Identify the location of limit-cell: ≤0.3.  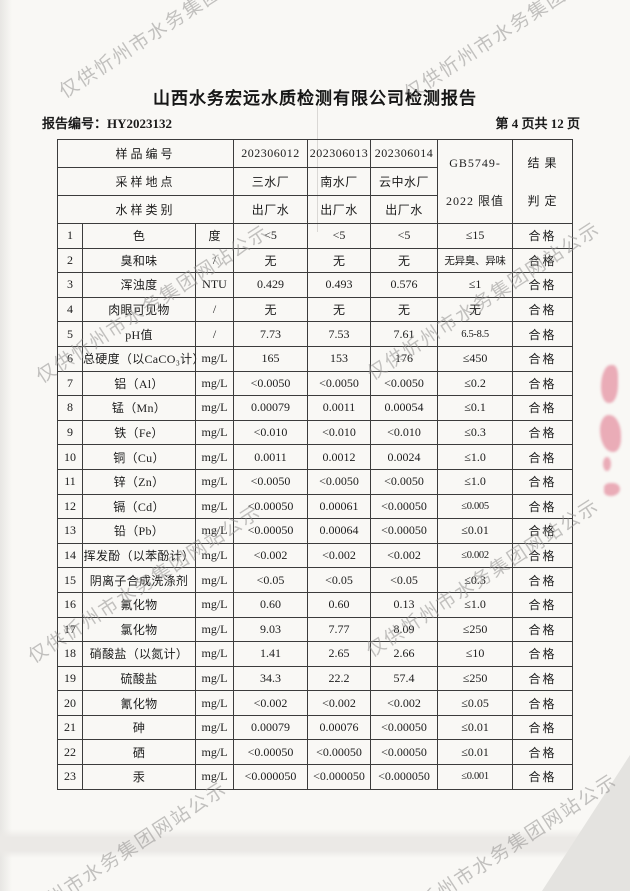
(475, 580).